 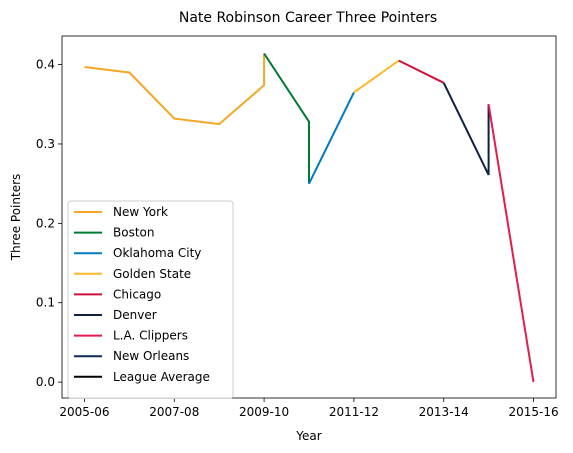 I want to click on legend-entry: League Average, so click(x=161, y=377).